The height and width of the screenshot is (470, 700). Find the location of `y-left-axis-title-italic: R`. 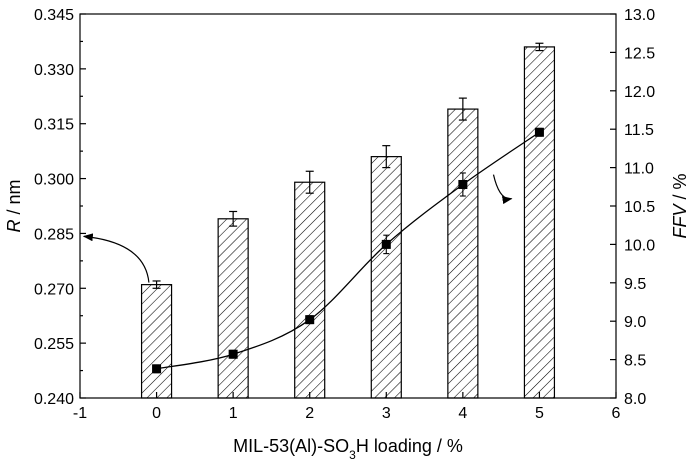

y-left-axis-title-italic: R is located at coordinates (14, 226).